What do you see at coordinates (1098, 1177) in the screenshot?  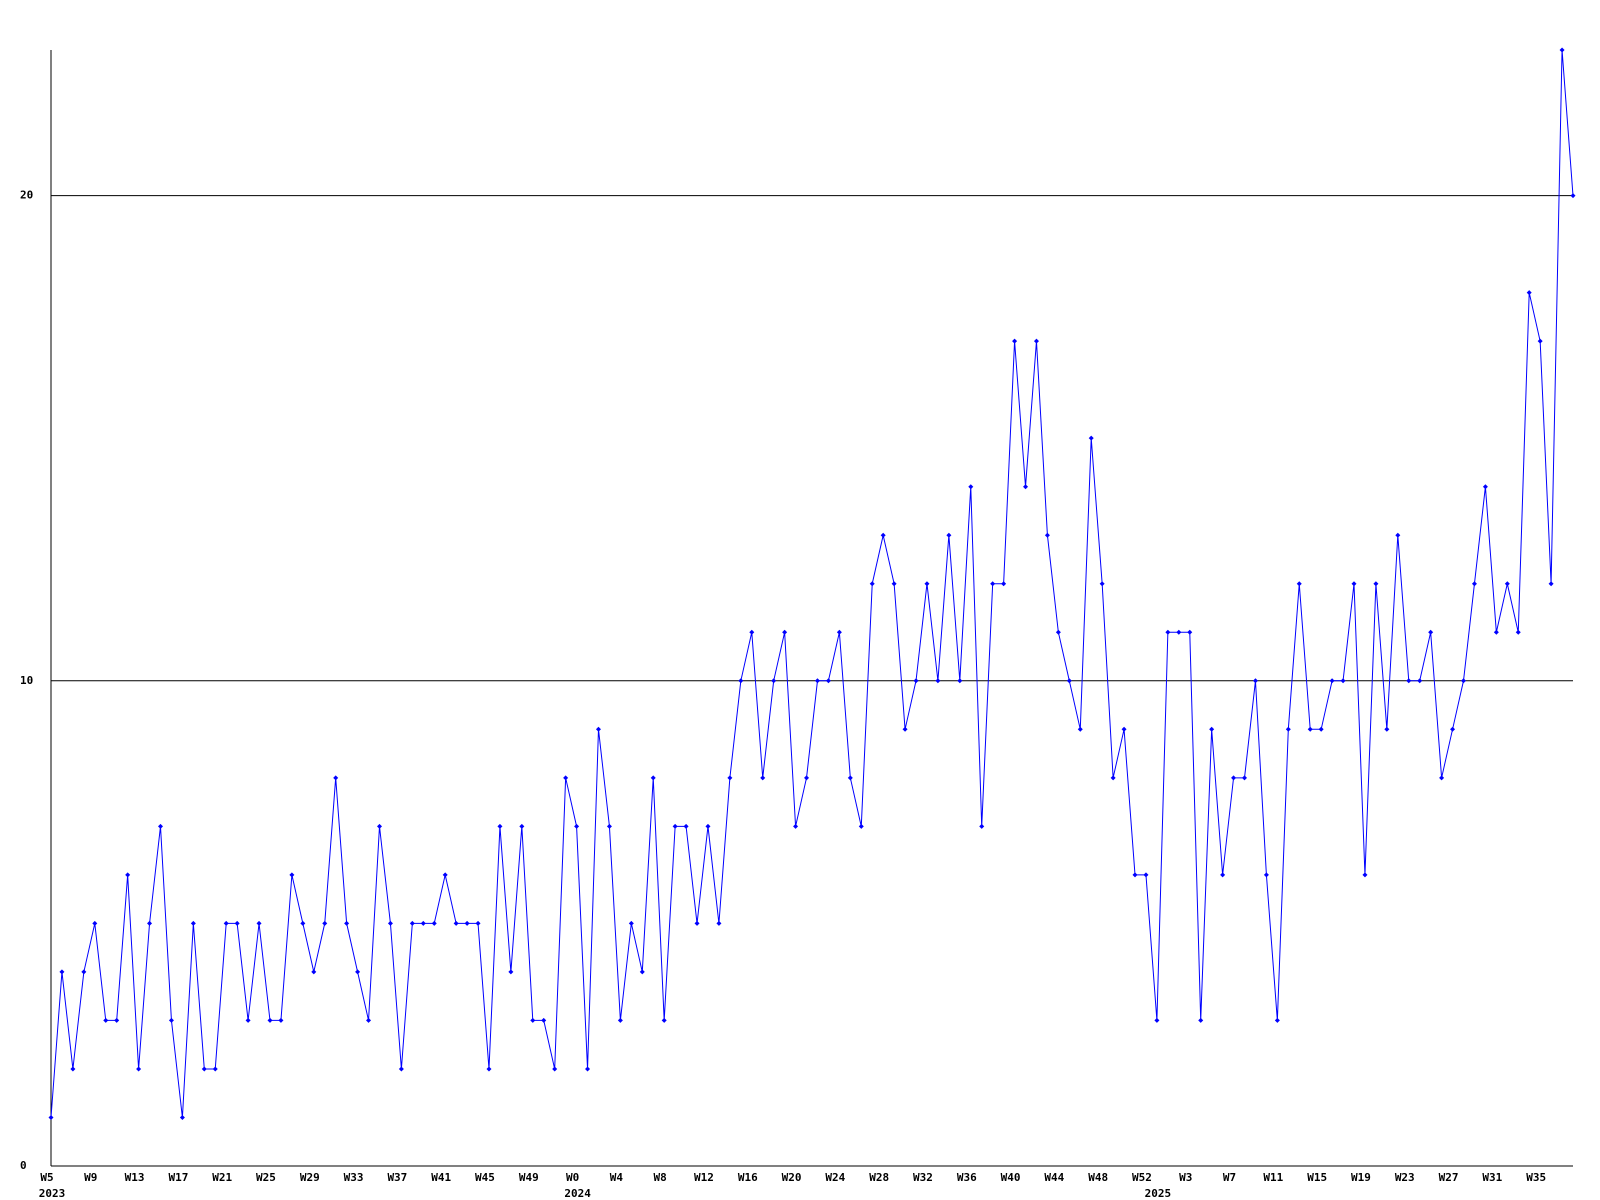 I see `x-tick-label: W48` at bounding box center [1098, 1177].